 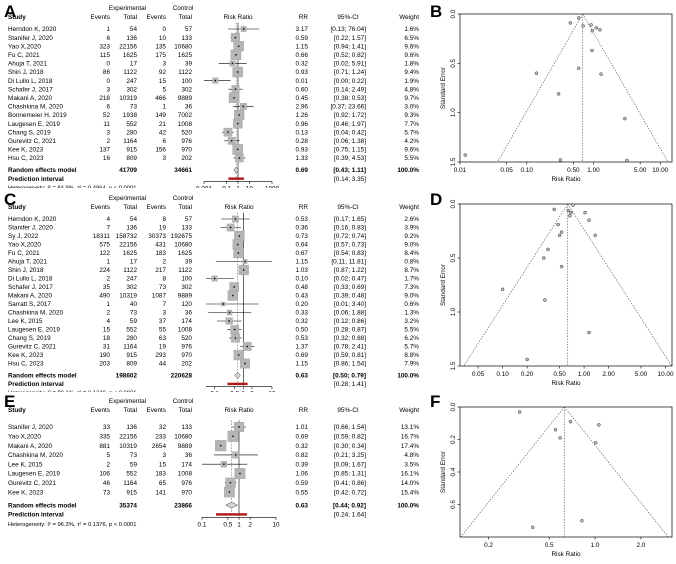 What do you see at coordinates (183, 170) in the screenshot?
I see `pooled-total-ctl: 34661` at bounding box center [183, 170].